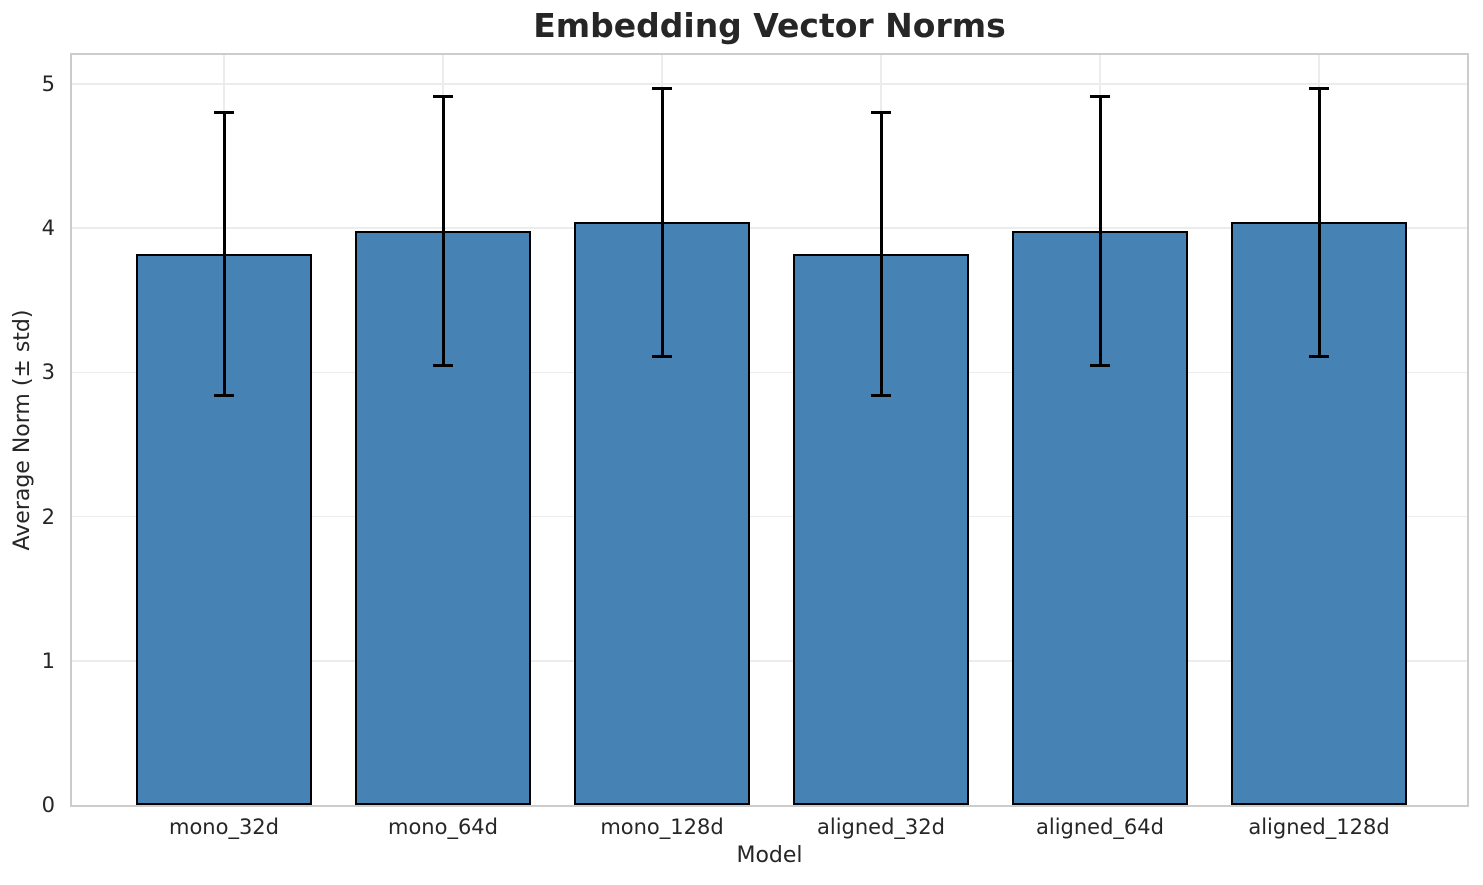 The width and height of the screenshot is (1483, 885). Describe the element at coordinates (1319, 827) in the screenshot. I see `x-tick-label: aligned_128d` at that location.